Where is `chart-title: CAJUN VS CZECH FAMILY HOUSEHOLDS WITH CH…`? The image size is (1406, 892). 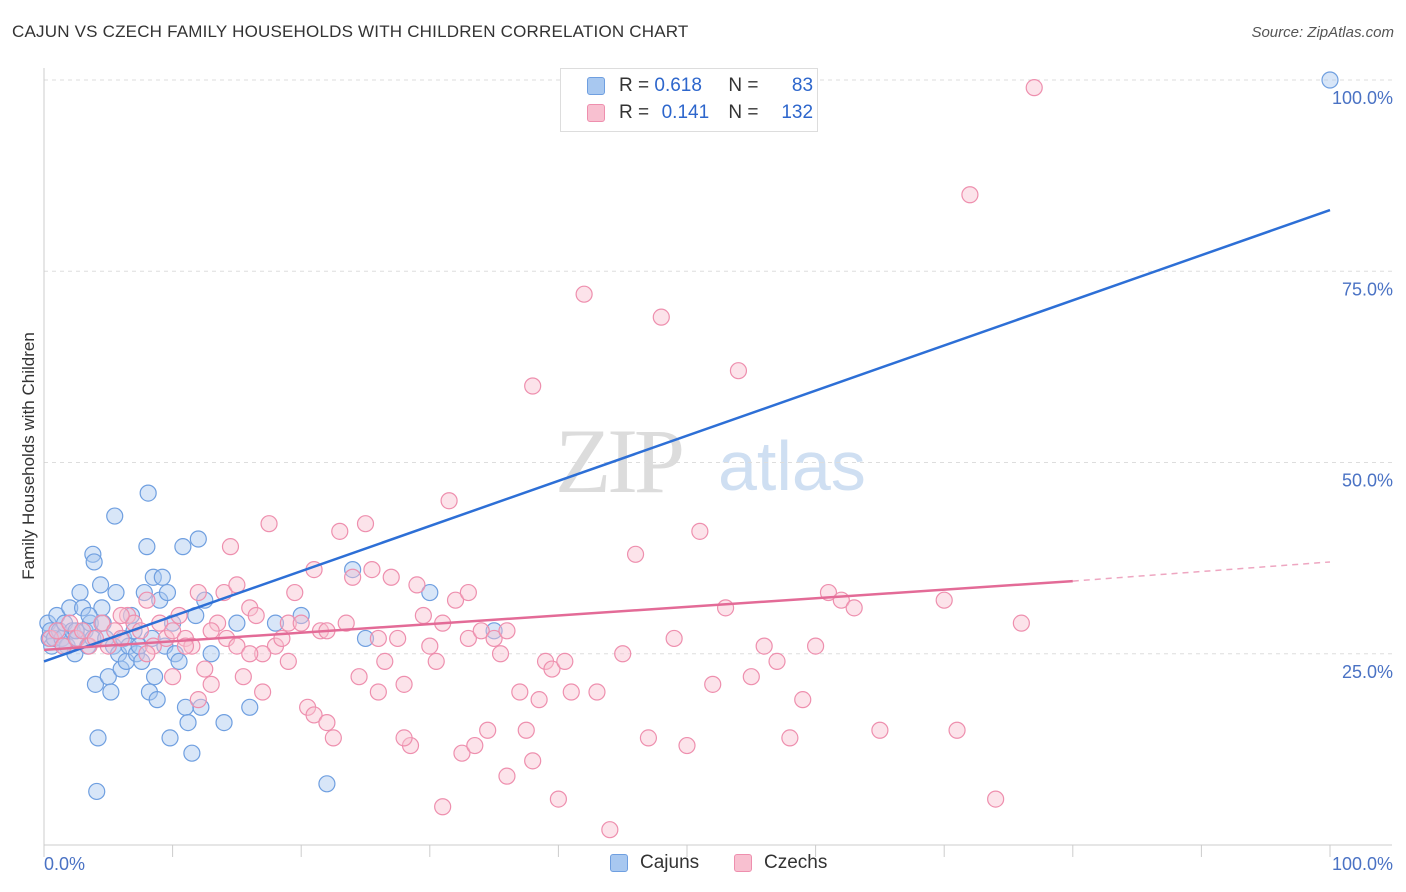
chart-title: CAJUN VS CZECH FAMILY HOUSEHOLDS WITH CH… is located at coordinates (350, 31).